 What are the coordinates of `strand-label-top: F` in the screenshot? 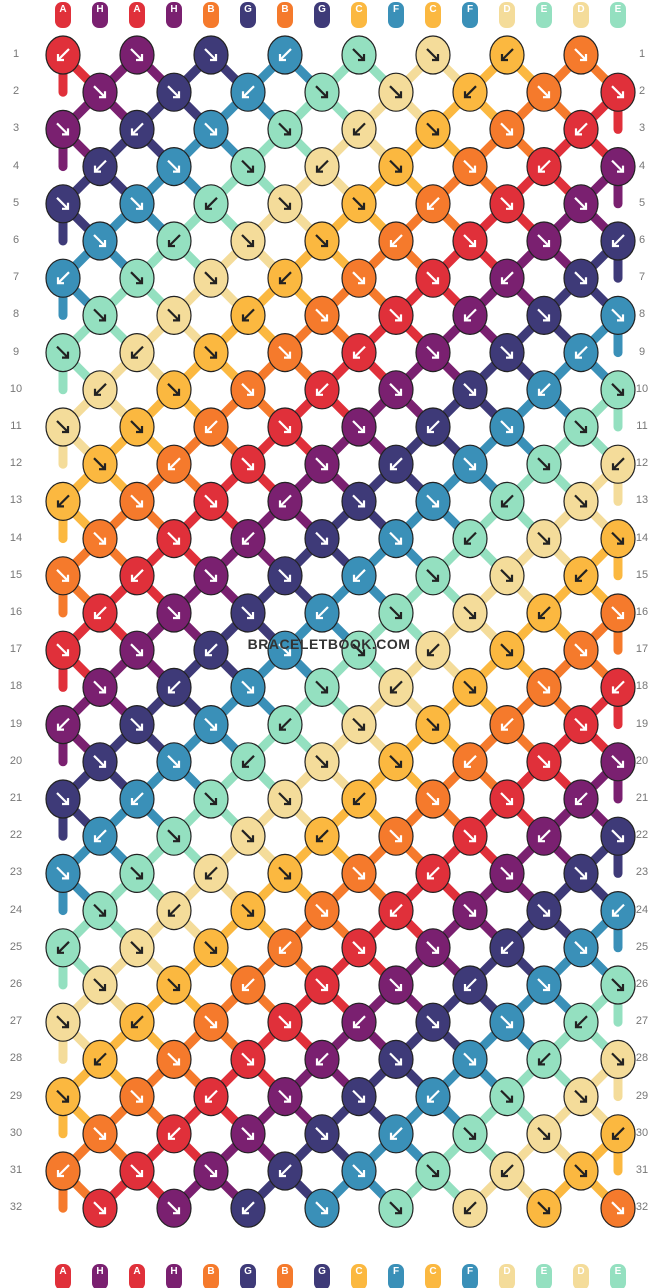 It's located at (396, 9).